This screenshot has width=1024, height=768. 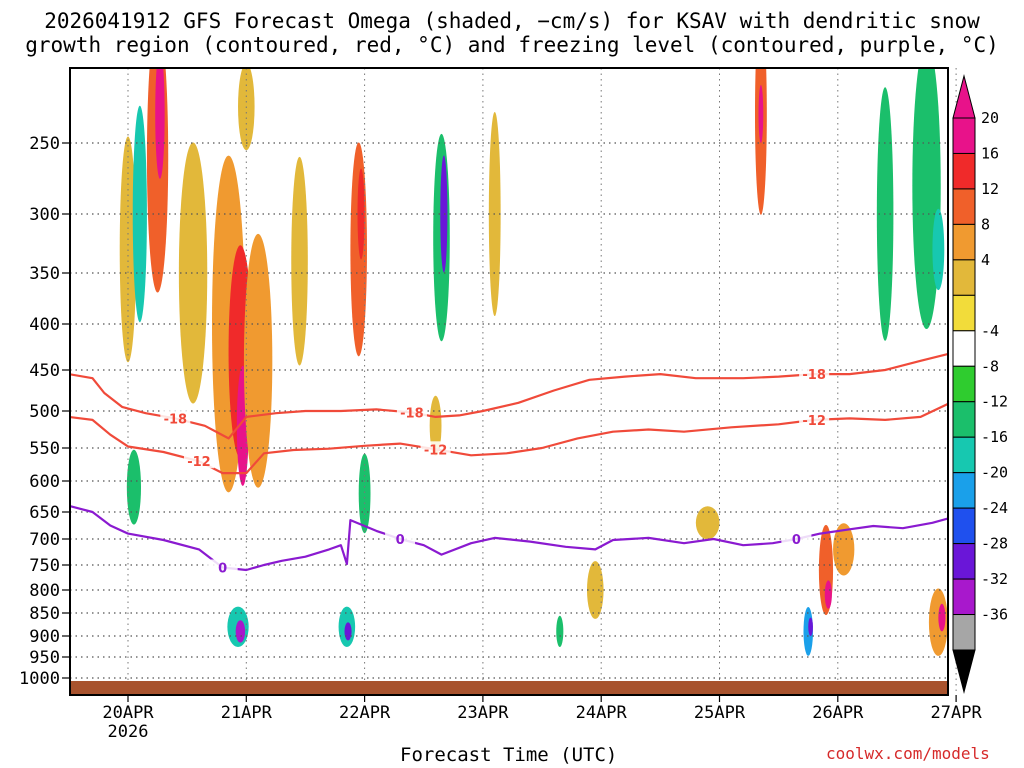 I want to click on dendritic-minus-12-label-1: -12, so click(x=436, y=450).